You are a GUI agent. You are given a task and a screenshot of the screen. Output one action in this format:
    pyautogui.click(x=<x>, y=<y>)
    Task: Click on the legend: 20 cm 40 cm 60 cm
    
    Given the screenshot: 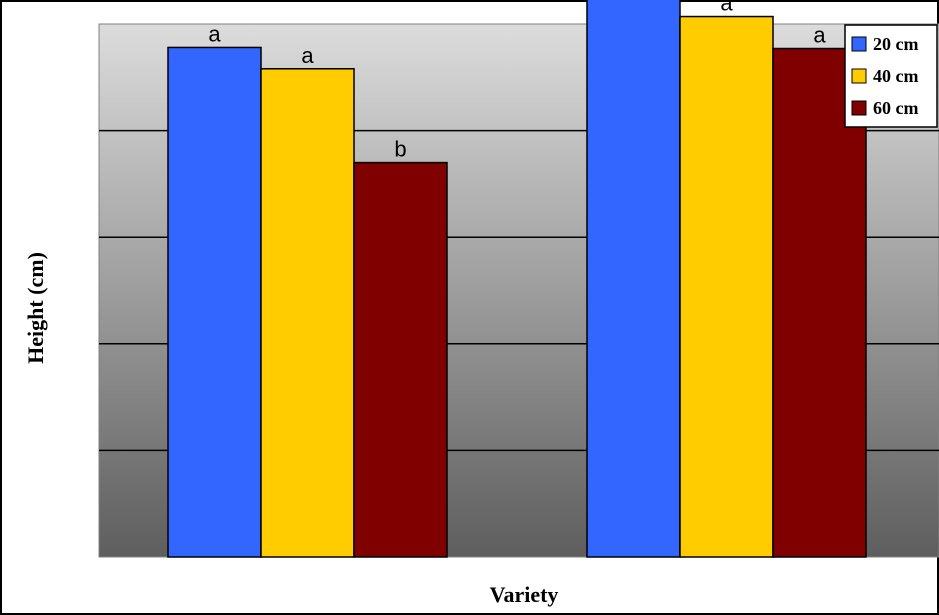 What is the action you would take?
    pyautogui.click(x=891, y=76)
    